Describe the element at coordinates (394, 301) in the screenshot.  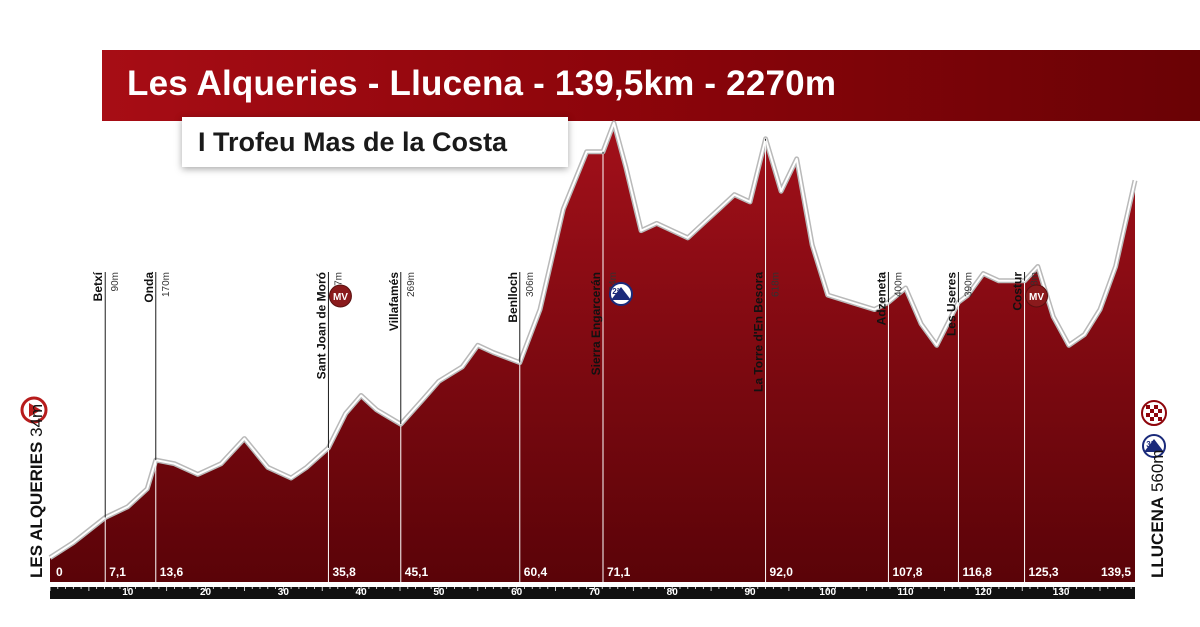
I see `waypoint-name: Villafamés` at that location.